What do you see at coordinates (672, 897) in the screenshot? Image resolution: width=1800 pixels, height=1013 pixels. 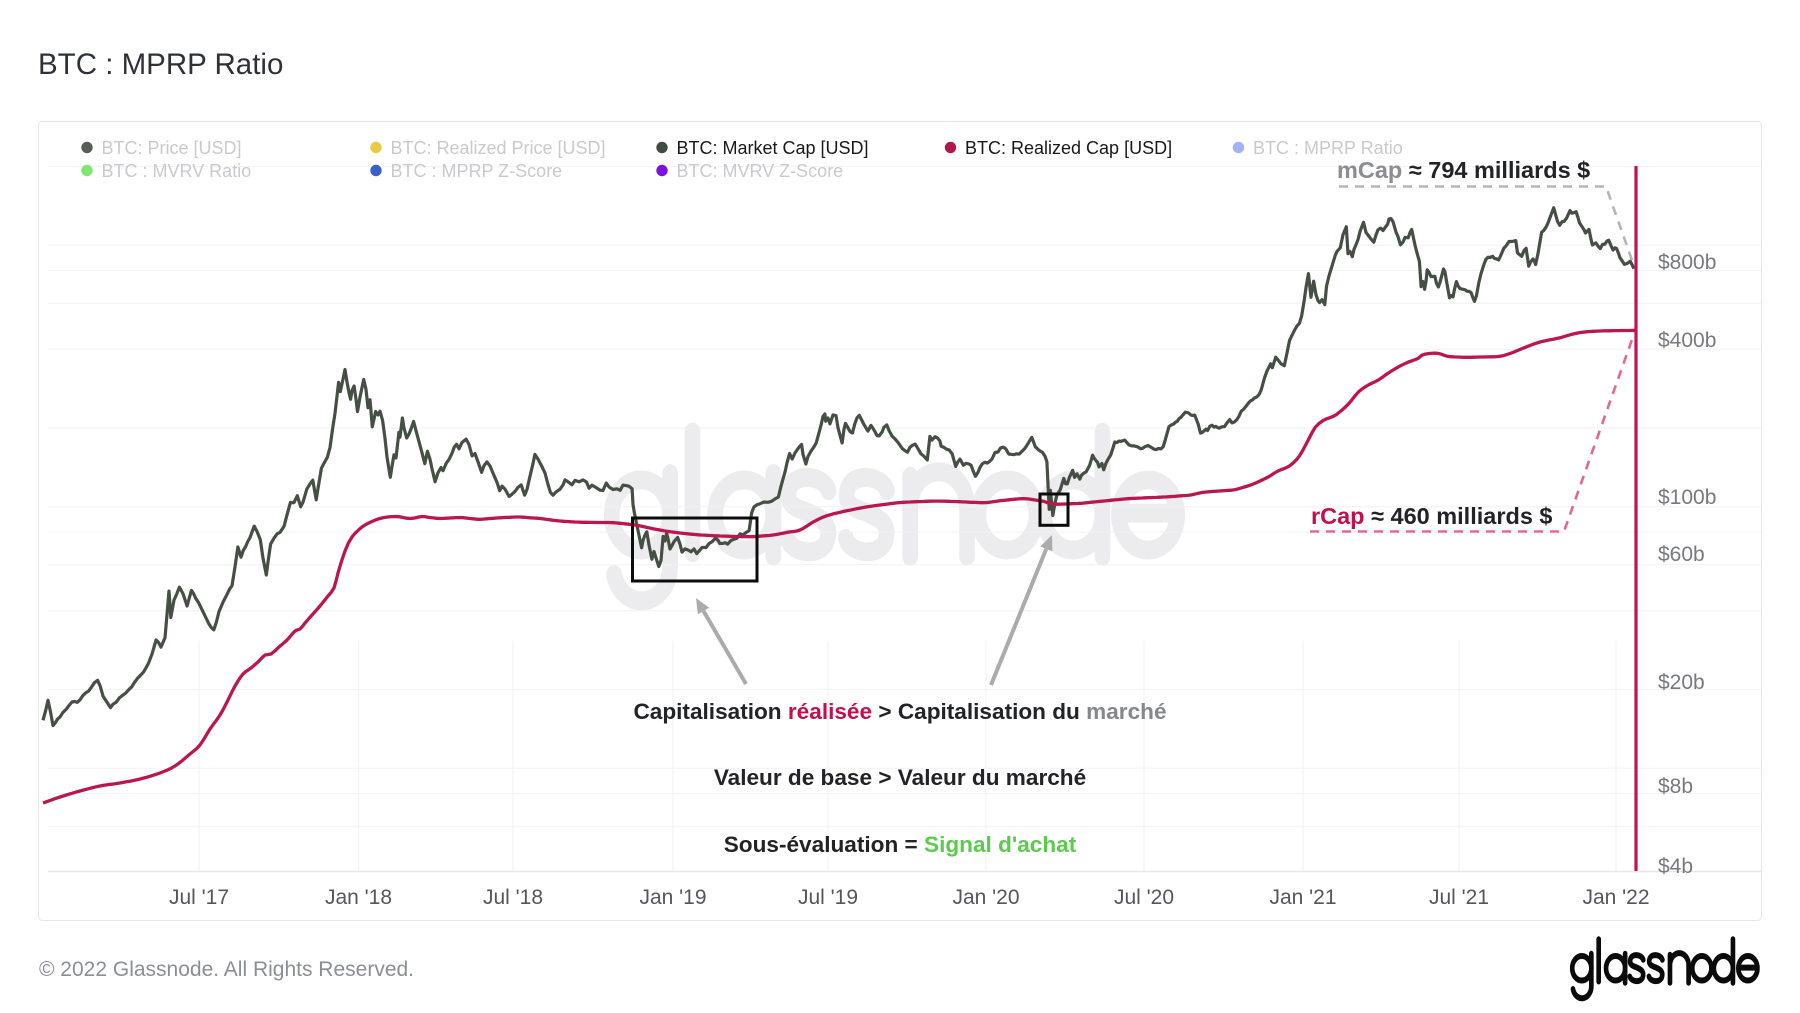 I see `svg-text: Jan '19` at bounding box center [672, 897].